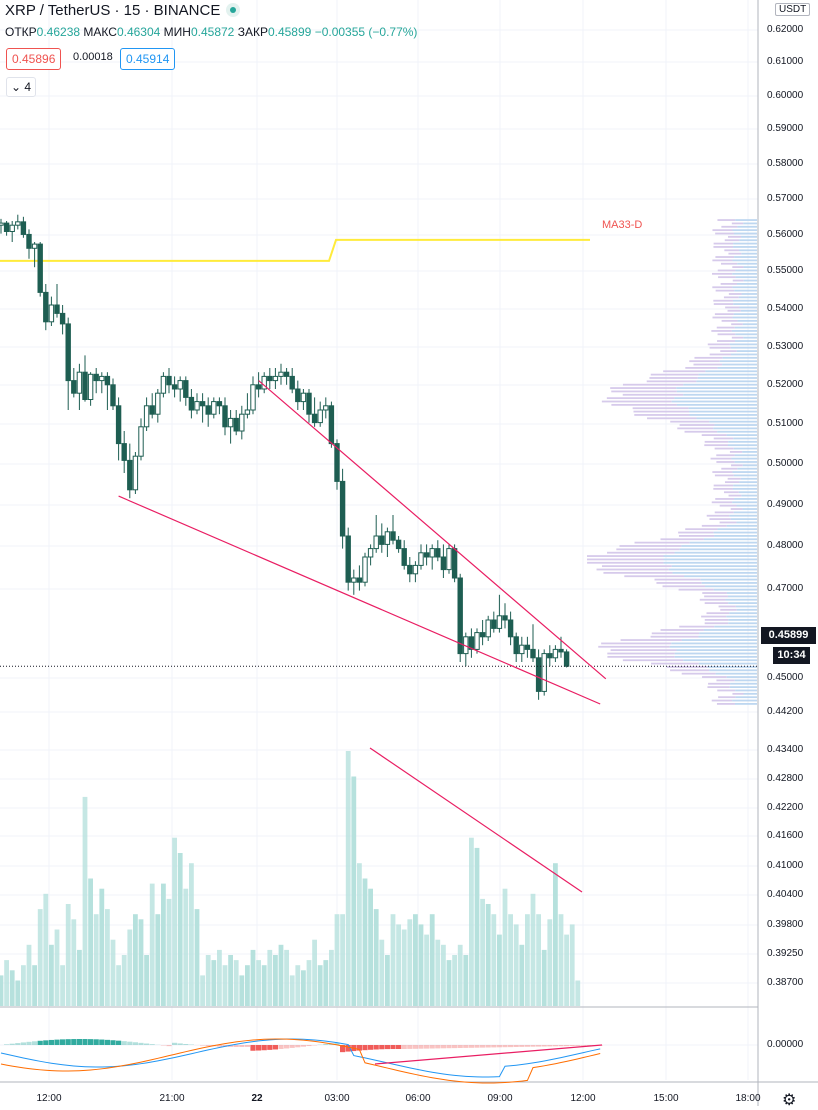 This screenshot has height=1110, width=818. What do you see at coordinates (138, 32) in the screenshot?
I see `high-value: 0.46304` at bounding box center [138, 32].